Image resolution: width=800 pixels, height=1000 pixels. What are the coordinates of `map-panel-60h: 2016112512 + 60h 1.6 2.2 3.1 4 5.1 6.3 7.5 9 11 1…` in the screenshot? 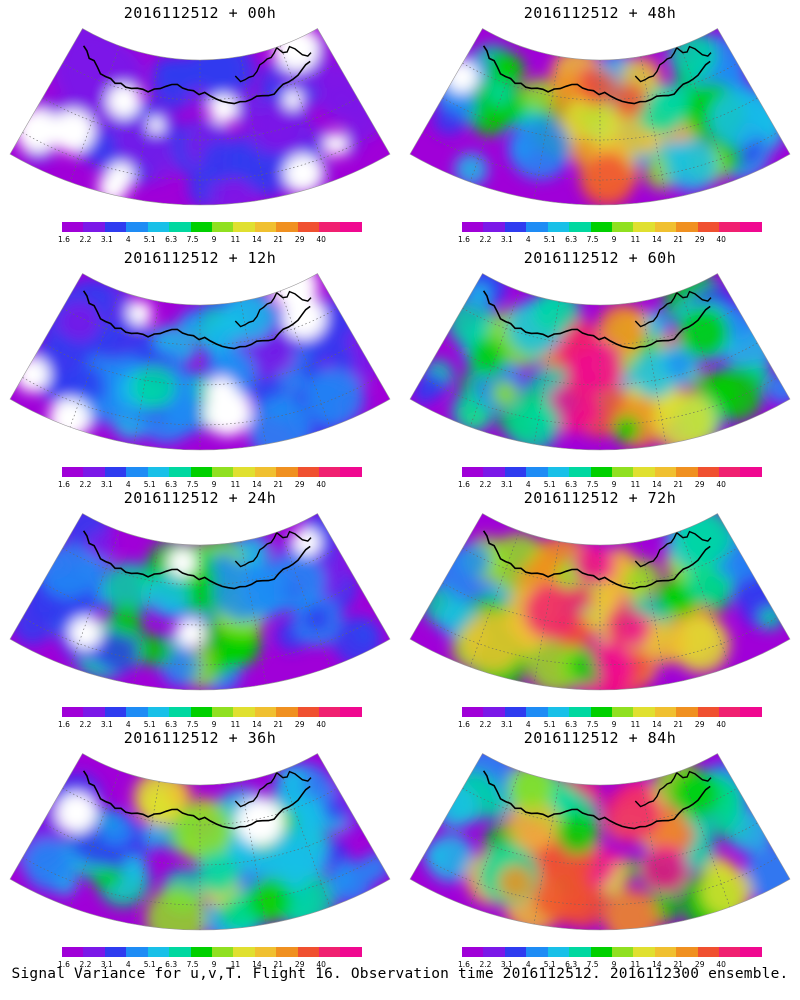 It's located at (600, 367).